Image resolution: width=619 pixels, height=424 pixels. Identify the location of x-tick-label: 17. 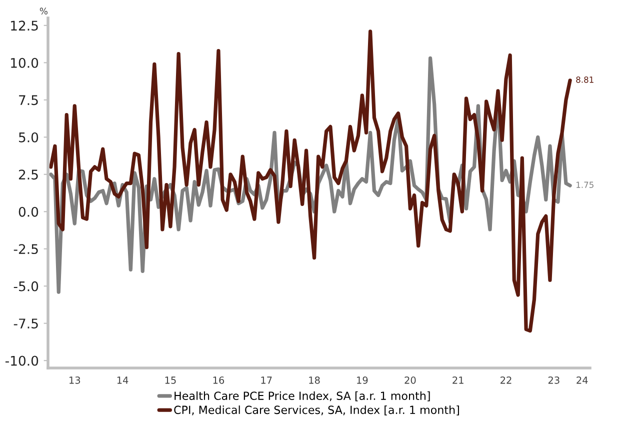
(266, 380).